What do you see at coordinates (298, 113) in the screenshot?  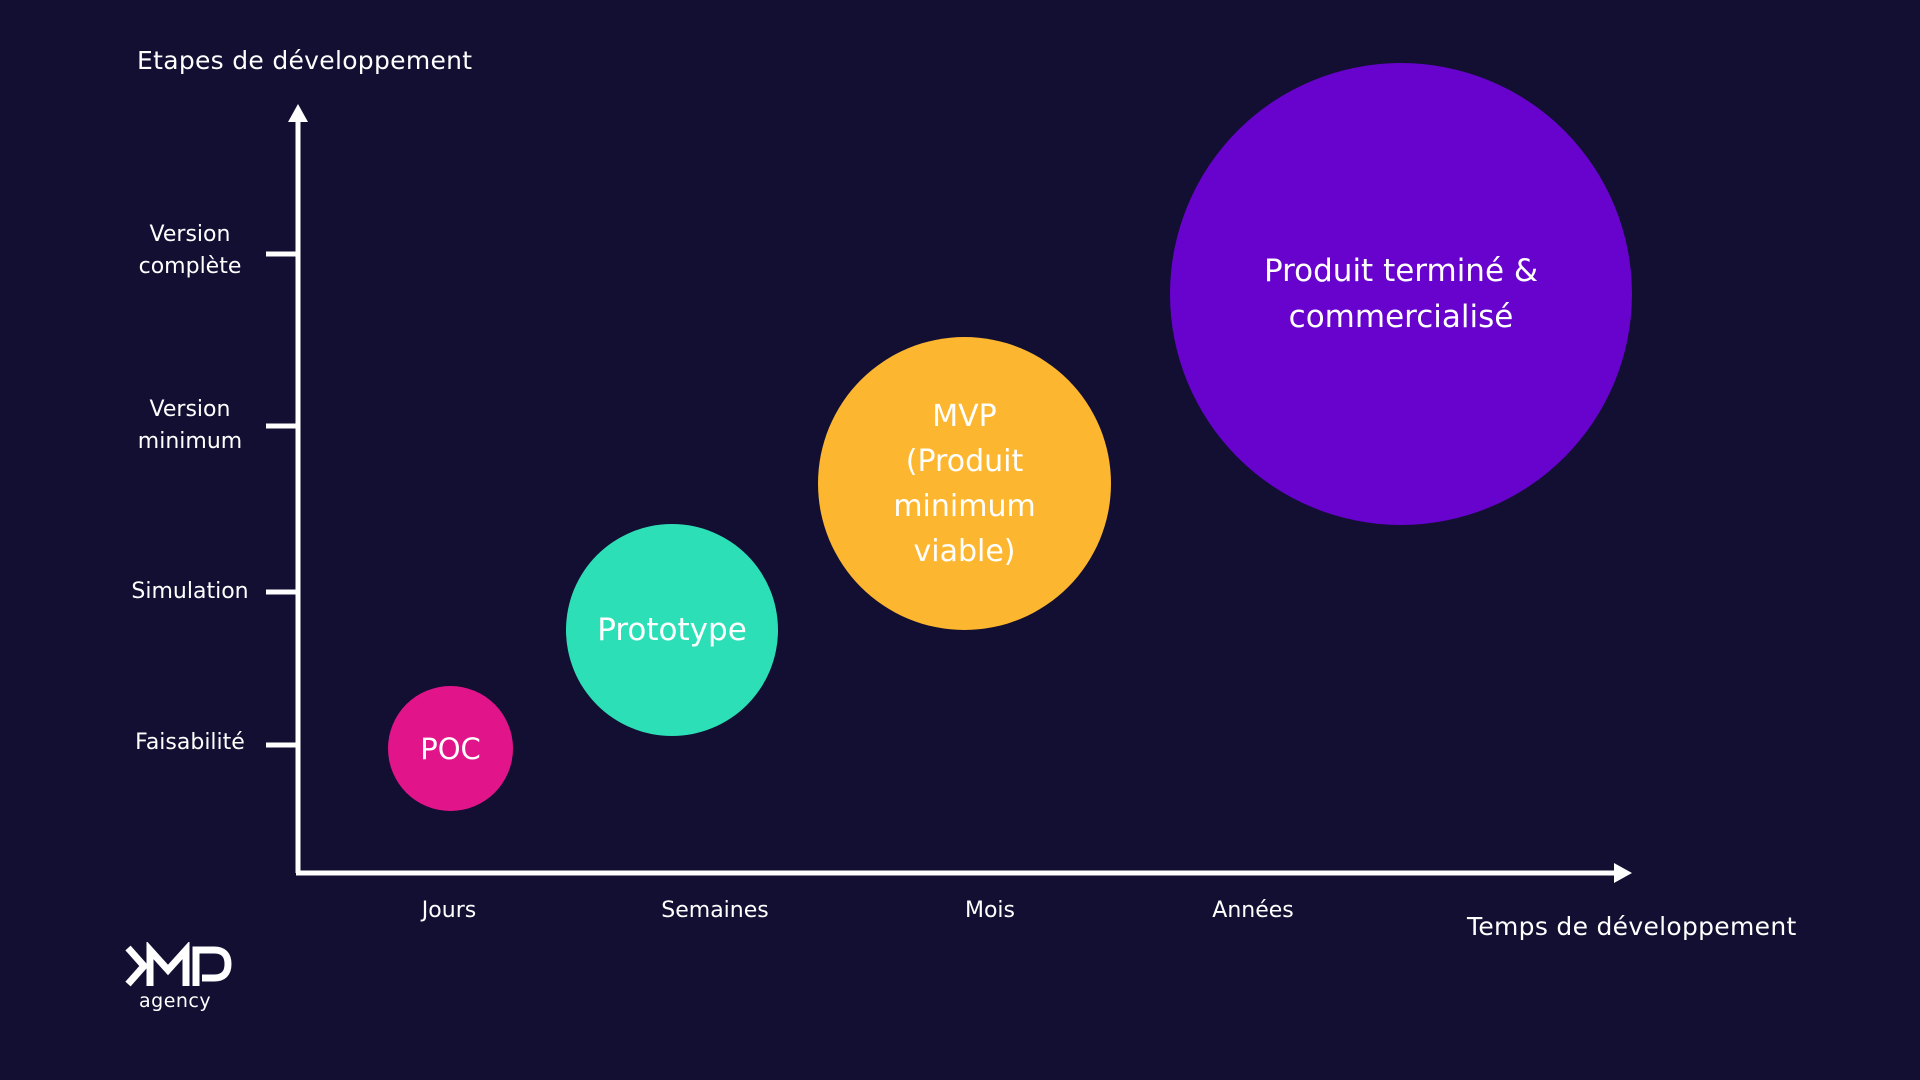 I see `y-axis-arrow` at bounding box center [298, 113].